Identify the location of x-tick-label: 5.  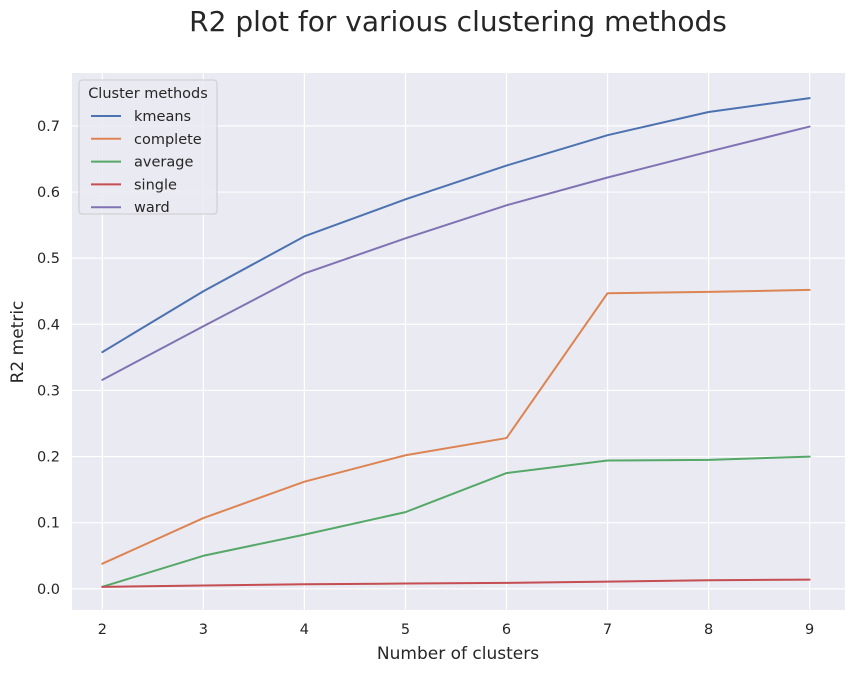
(405, 630).